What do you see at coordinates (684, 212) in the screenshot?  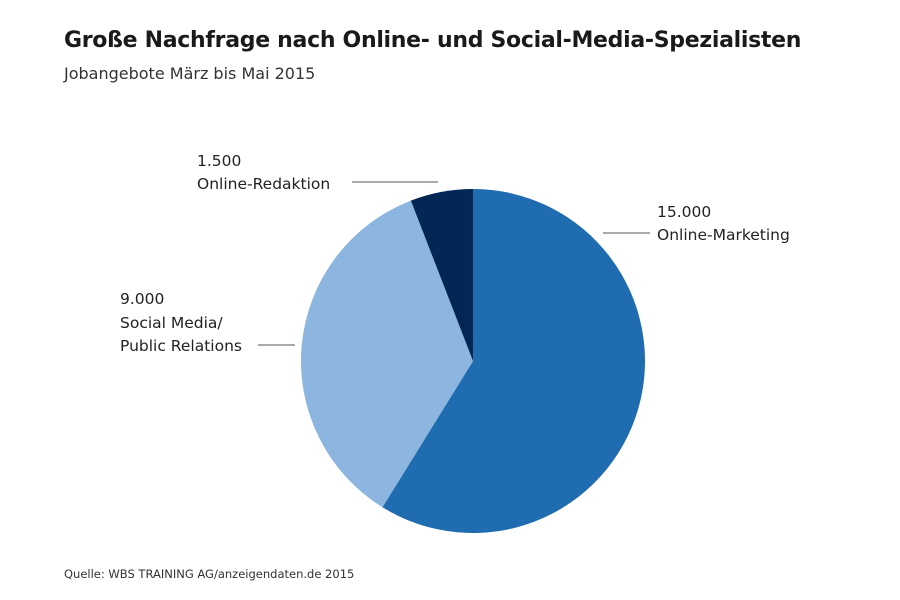 I see `value-label-online-marketing: 15.000` at bounding box center [684, 212].